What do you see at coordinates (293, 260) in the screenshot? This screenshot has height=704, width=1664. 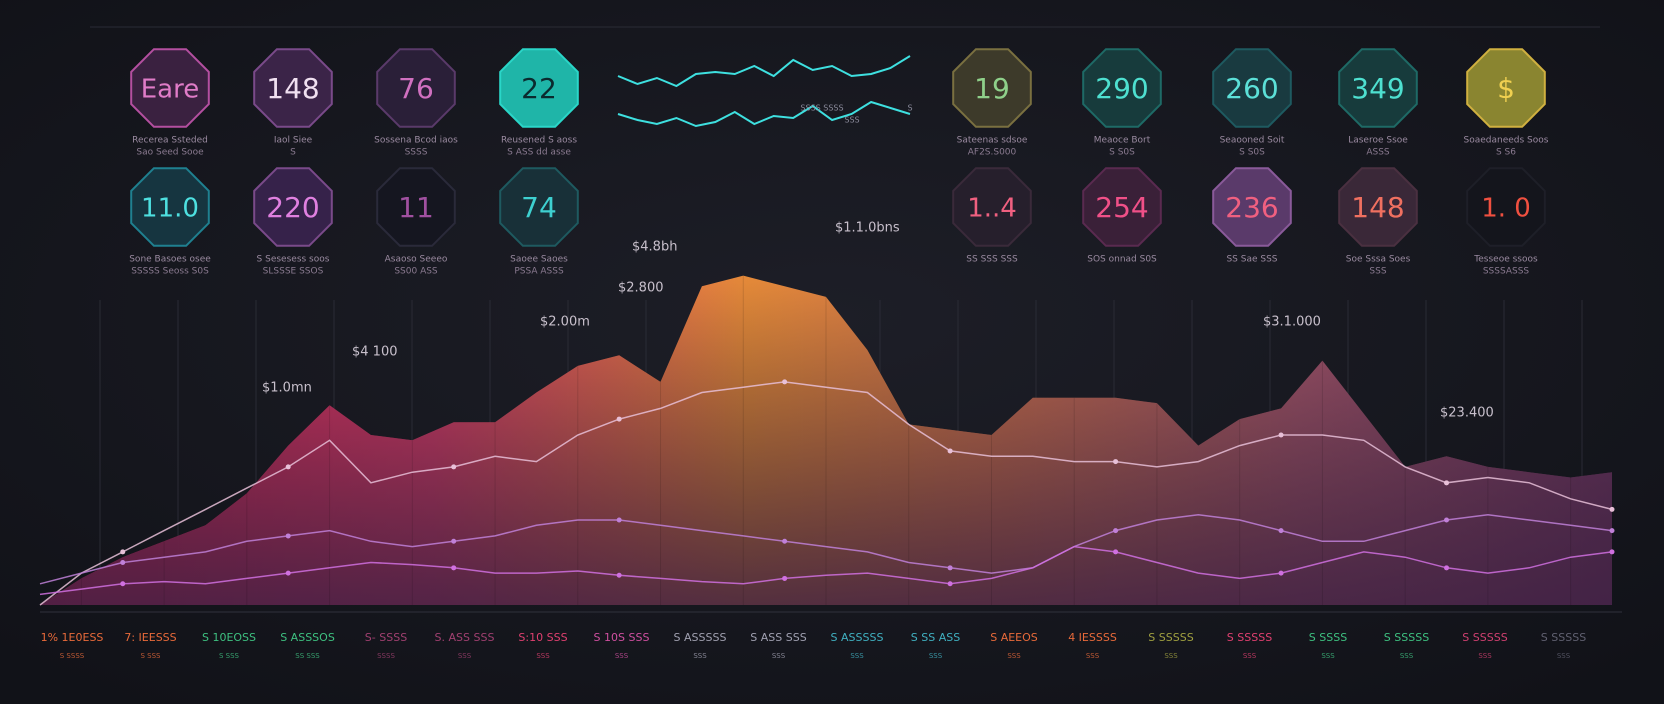 I see `badge-label: S Sesesess soos` at bounding box center [293, 260].